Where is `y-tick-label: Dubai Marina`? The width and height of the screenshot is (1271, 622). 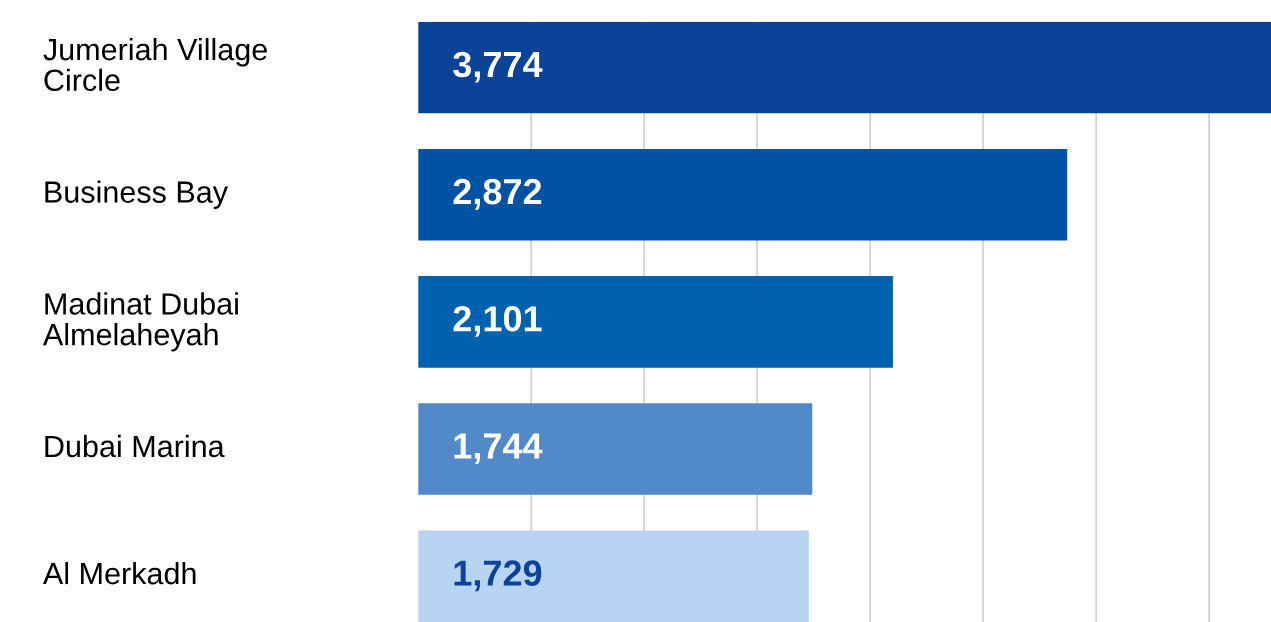 y-tick-label: Dubai Marina is located at coordinates (135, 446).